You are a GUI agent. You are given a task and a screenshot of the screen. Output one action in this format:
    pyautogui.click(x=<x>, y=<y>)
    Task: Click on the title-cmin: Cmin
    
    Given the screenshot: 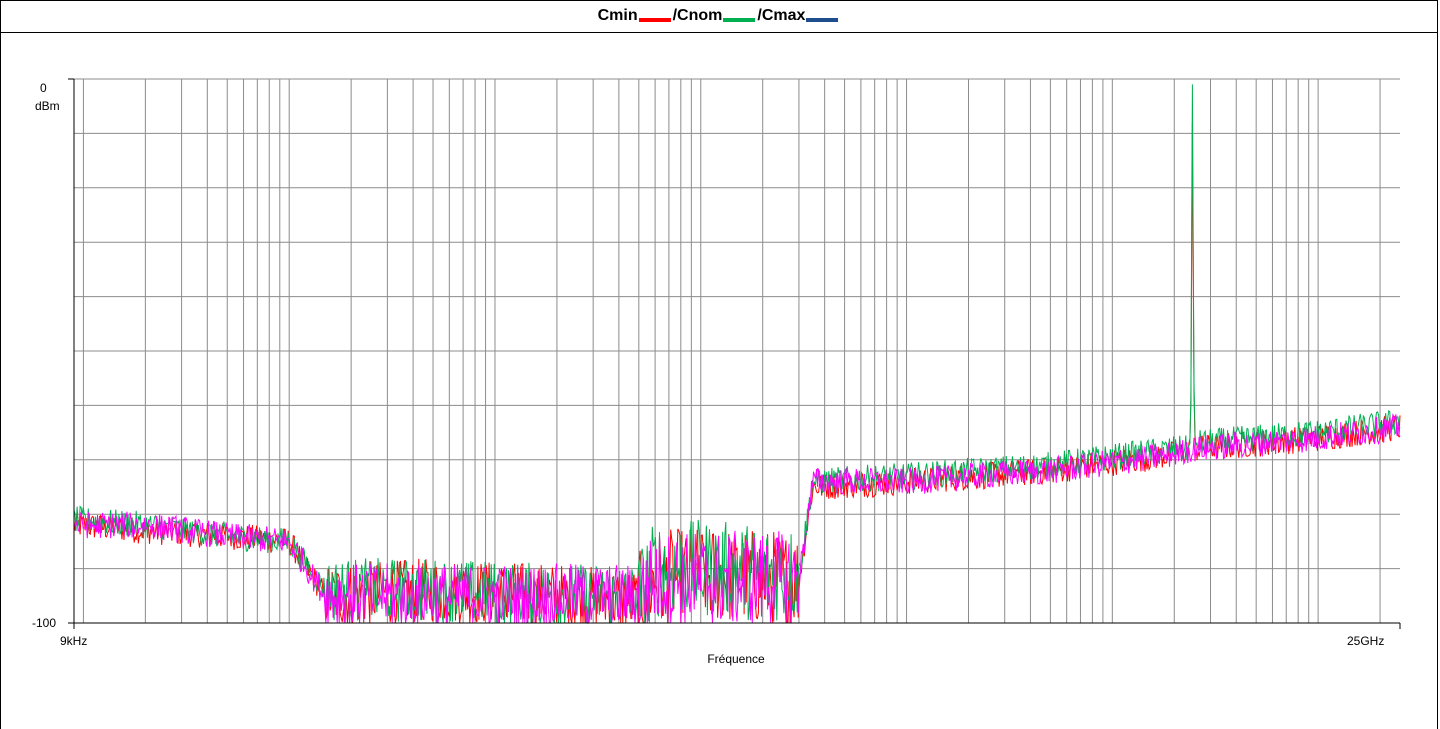 What is the action you would take?
    pyautogui.click(x=617, y=15)
    